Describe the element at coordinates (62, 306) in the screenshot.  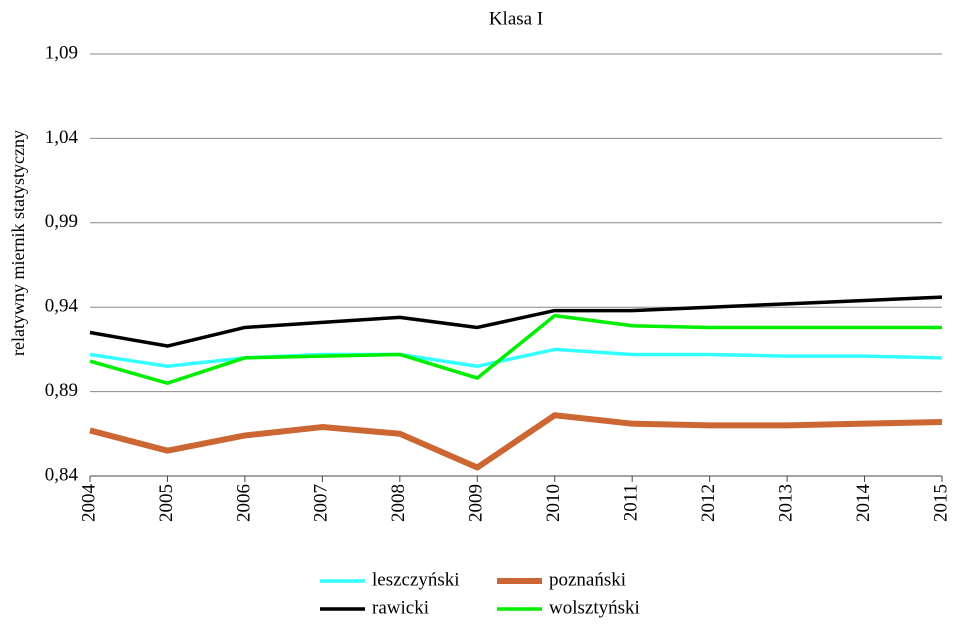
I see `y-tick-label: 0,94` at that location.